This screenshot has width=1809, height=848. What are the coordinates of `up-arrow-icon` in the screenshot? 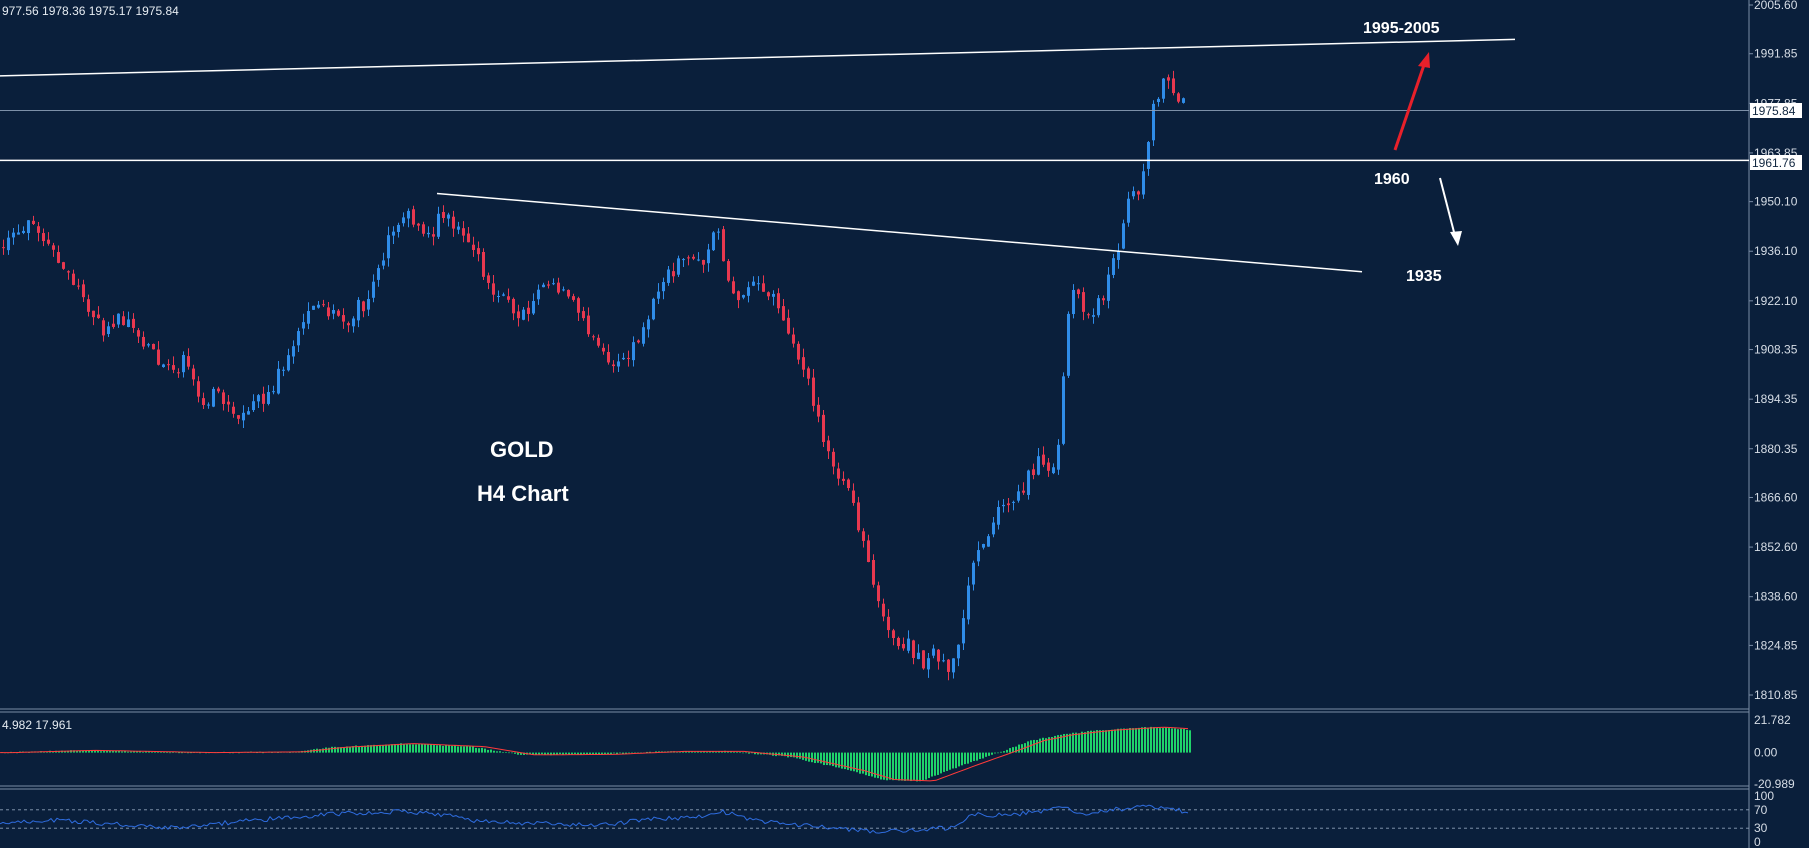 It's located at (1411, 101).